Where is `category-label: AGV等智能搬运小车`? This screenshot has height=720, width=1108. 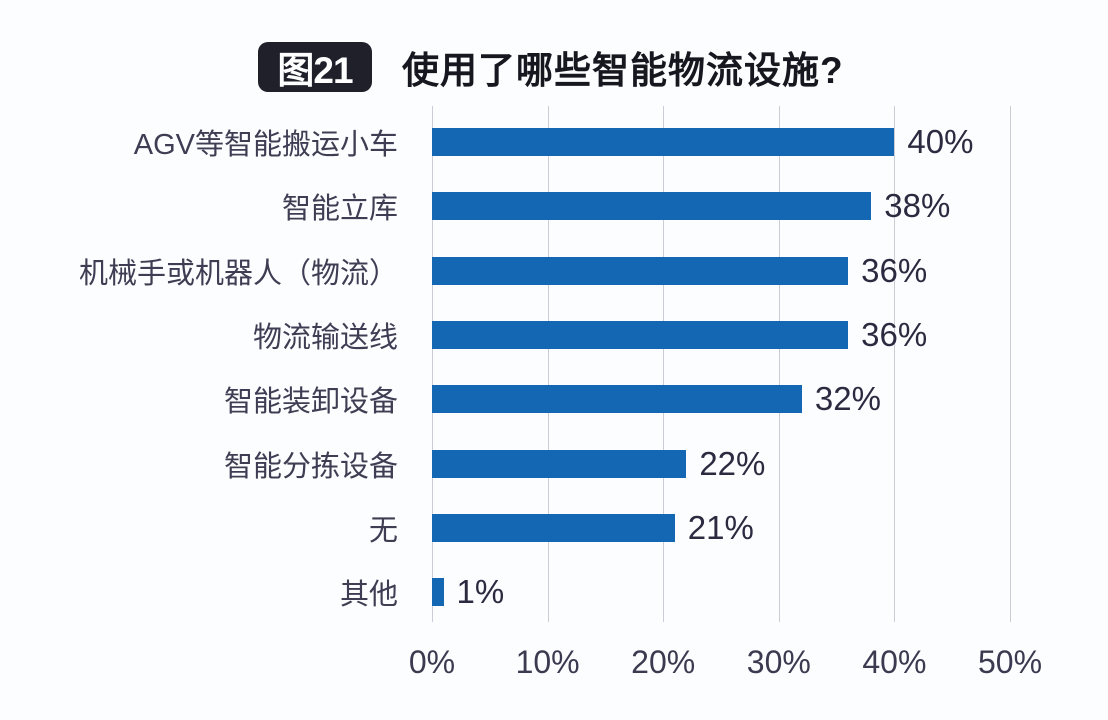
category-label: AGV等智能搬运小车 is located at coordinates (265, 145).